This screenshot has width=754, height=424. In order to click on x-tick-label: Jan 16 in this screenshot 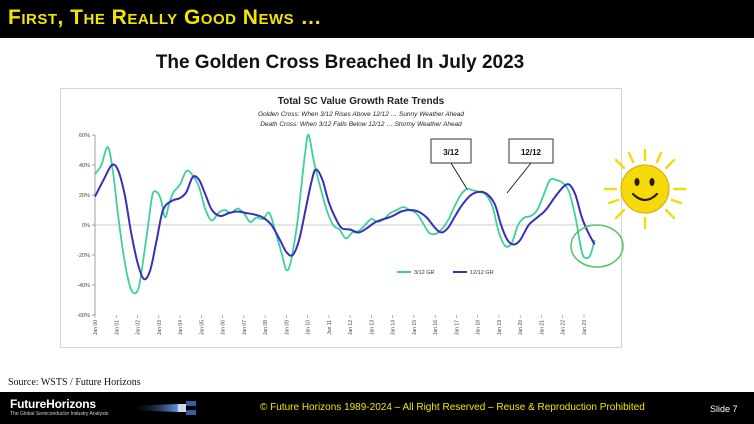, I will do `click(436, 327)`.